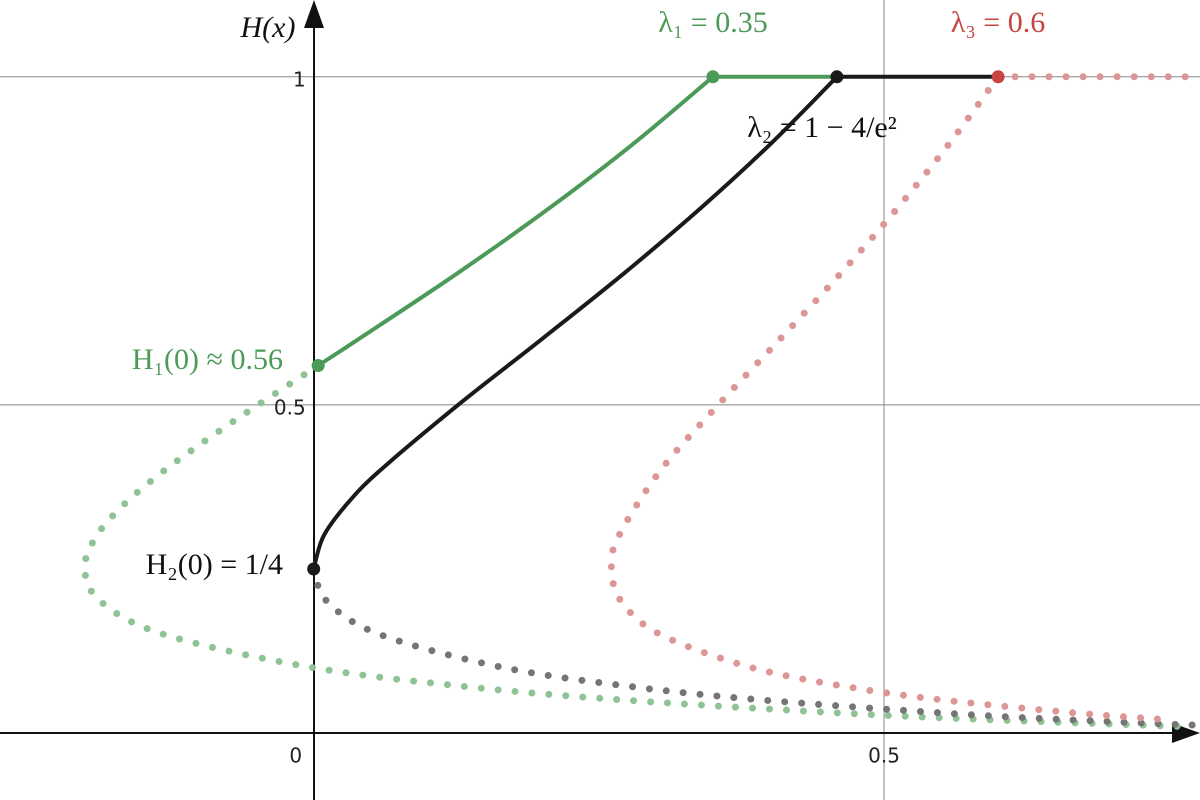 Image resolution: width=1200 pixels, height=800 pixels. I want to click on annotation: λ₁ = 0.35, so click(712, 22).